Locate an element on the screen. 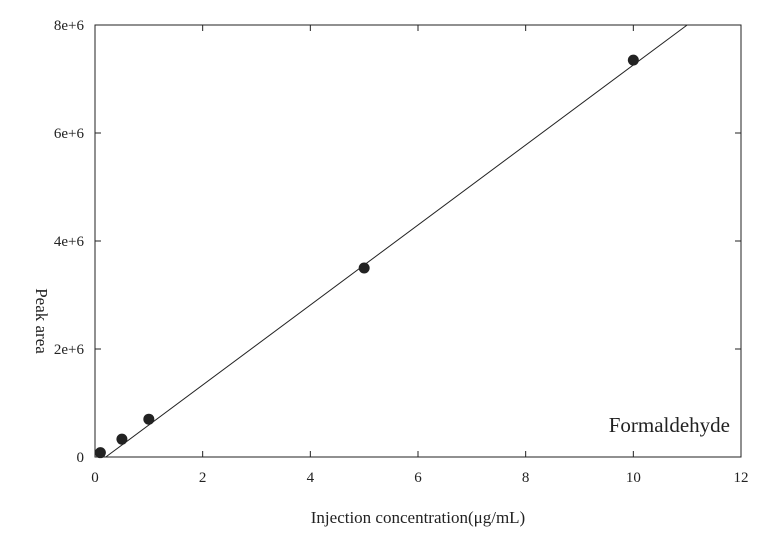 This screenshot has width=767, height=535. x-tick-label: 12 is located at coordinates (741, 478).